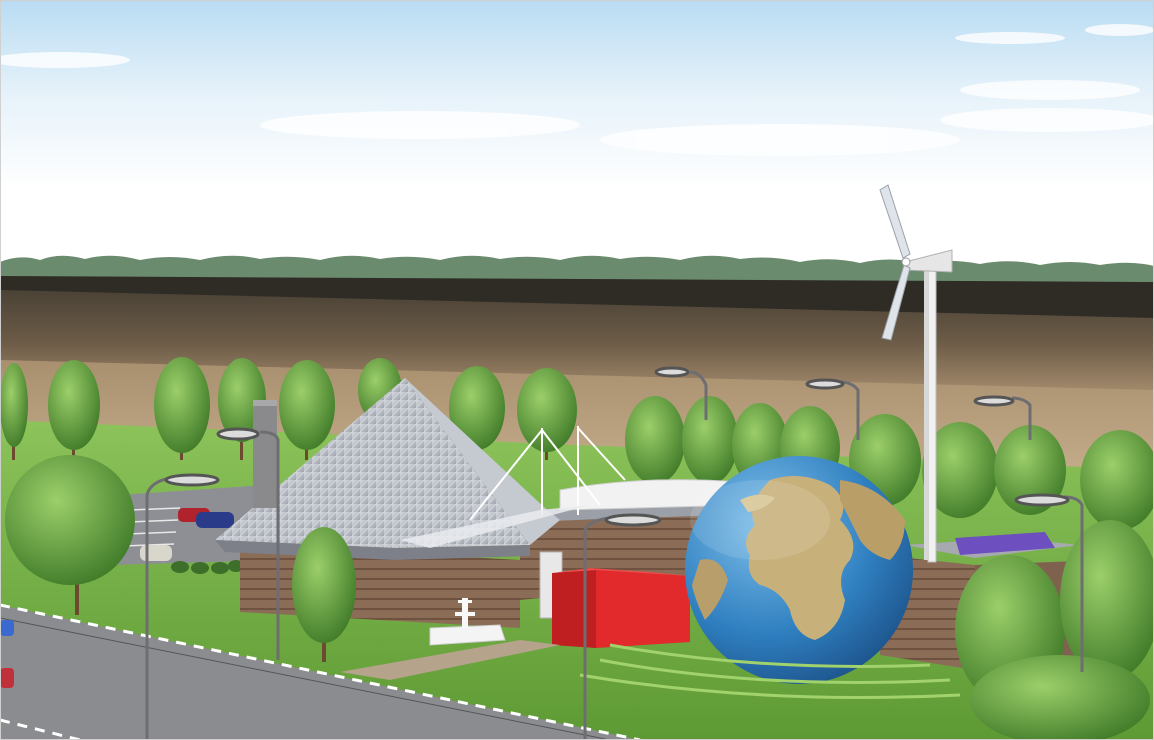 The image size is (1154, 740). I want to click on fountain, so click(467, 622).